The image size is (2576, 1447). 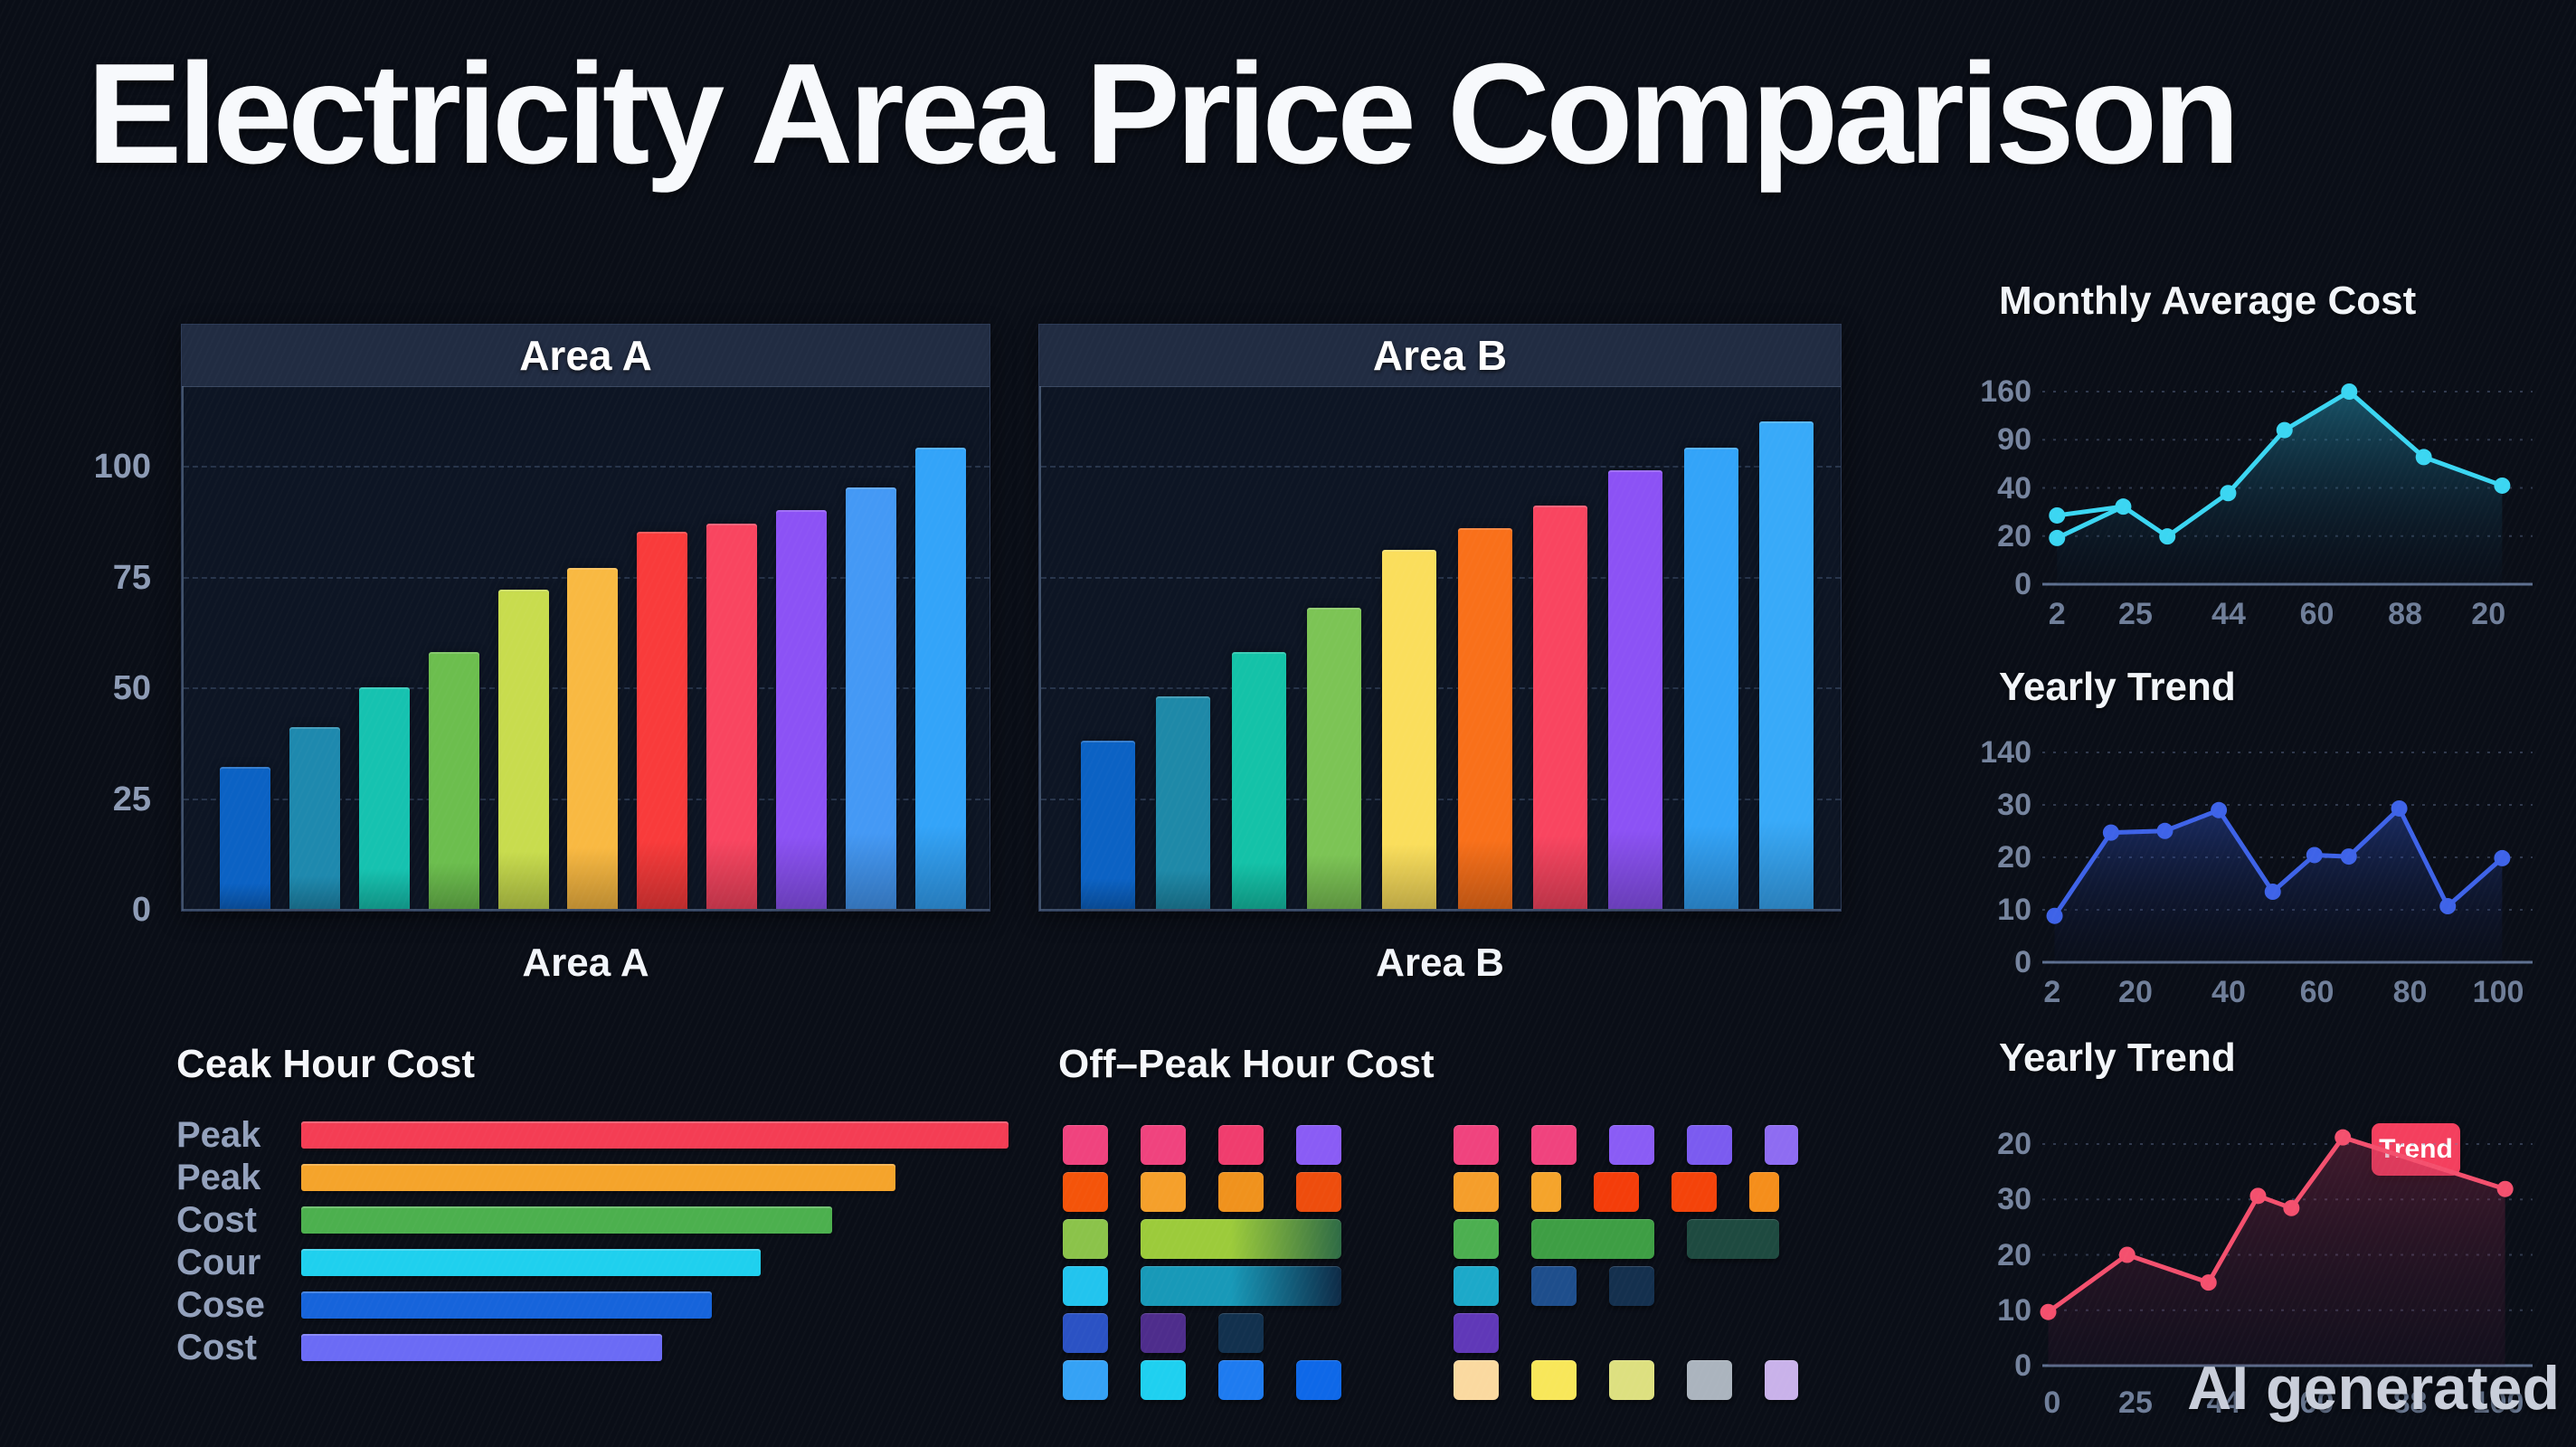 I want to click on x-tick-label: 2, so click(x=2052, y=992).